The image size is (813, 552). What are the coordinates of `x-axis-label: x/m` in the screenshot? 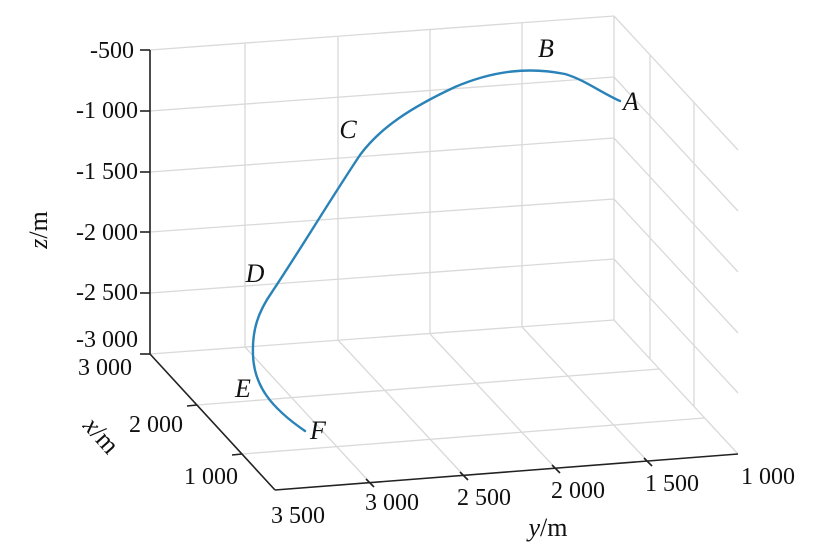 It's located at (101, 434).